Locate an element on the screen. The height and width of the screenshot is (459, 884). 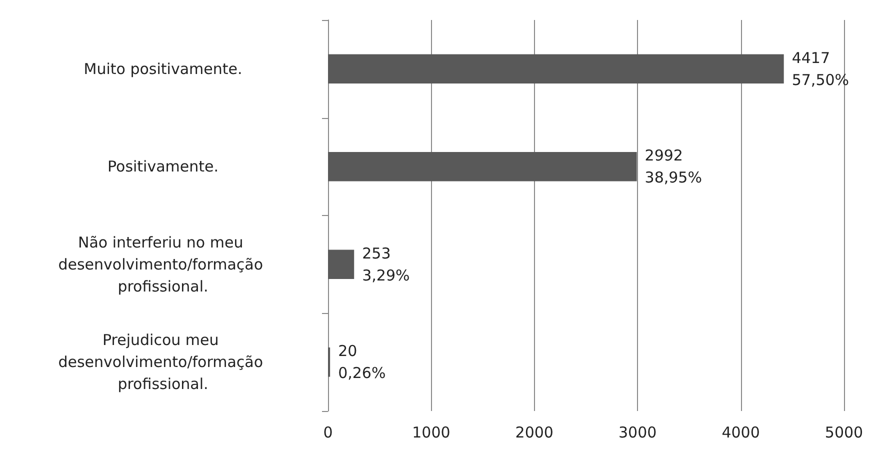
y-tick-label: Prejudicou meu desenvolvimento/formação profissional. is located at coordinates (163, 362).